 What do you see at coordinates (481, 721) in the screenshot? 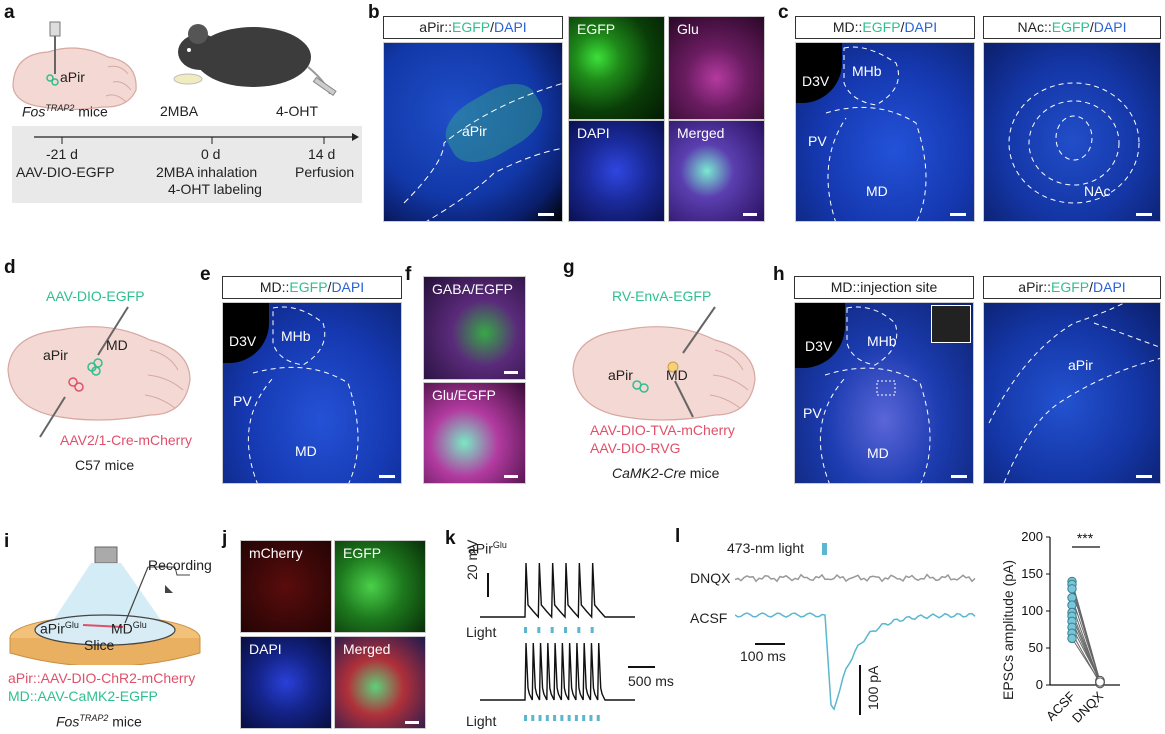
I see `panel-k-light2: Light` at bounding box center [481, 721].